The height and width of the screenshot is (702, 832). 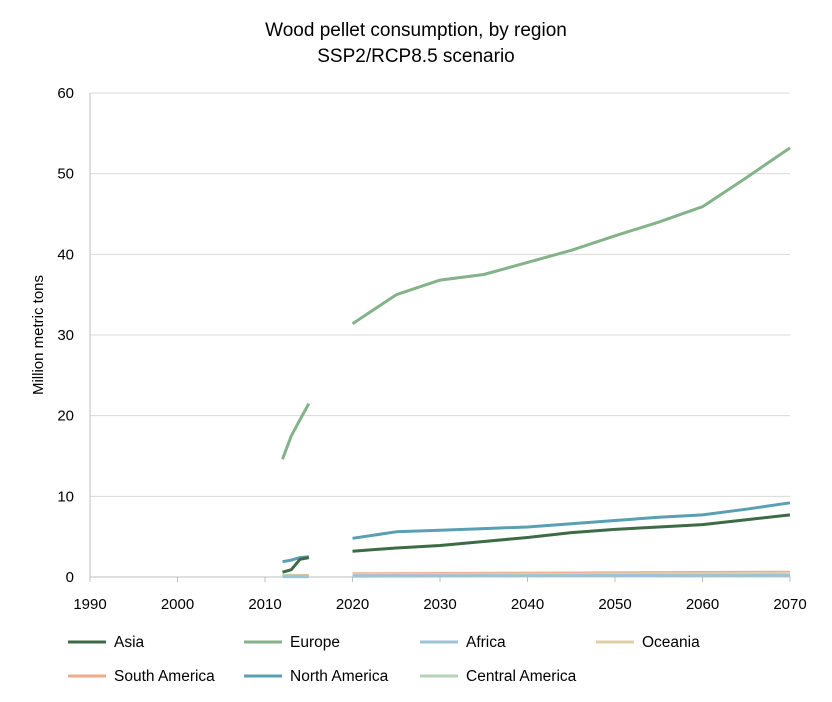 What do you see at coordinates (65, 254) in the screenshot?
I see `y-tick-label: 40` at bounding box center [65, 254].